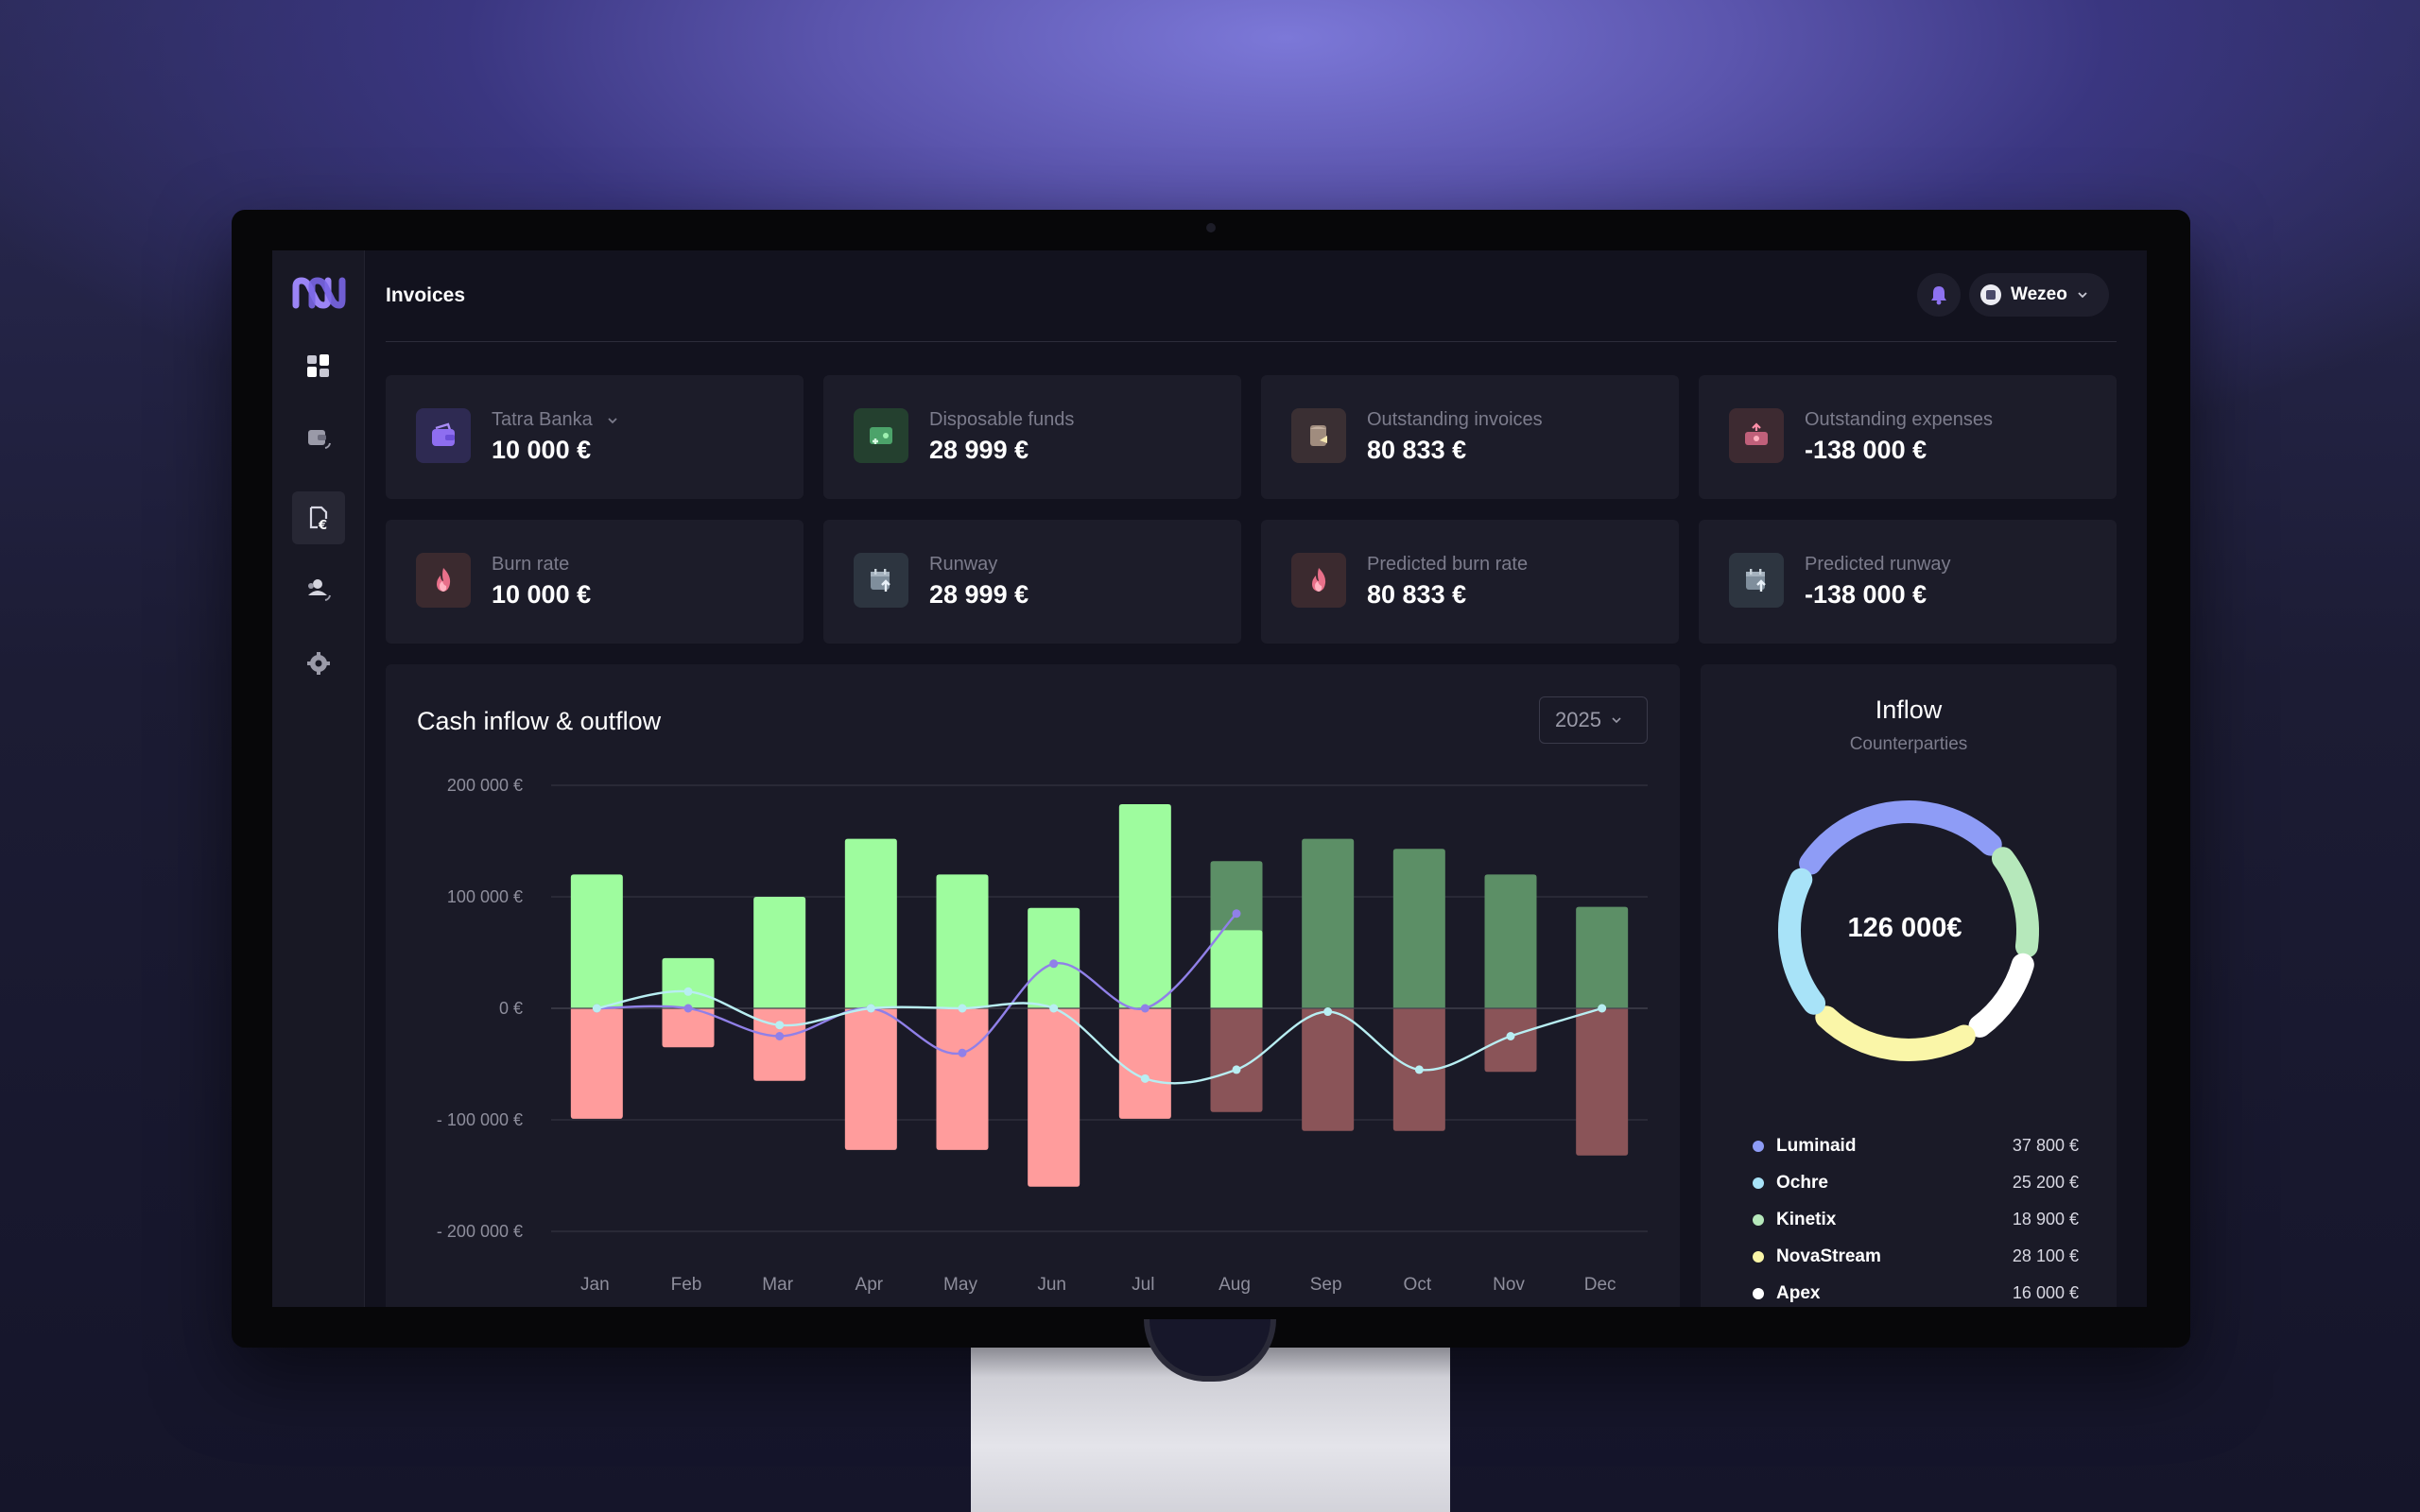 The image size is (2420, 1512). I want to click on calendar-up-icon, so click(881, 580).